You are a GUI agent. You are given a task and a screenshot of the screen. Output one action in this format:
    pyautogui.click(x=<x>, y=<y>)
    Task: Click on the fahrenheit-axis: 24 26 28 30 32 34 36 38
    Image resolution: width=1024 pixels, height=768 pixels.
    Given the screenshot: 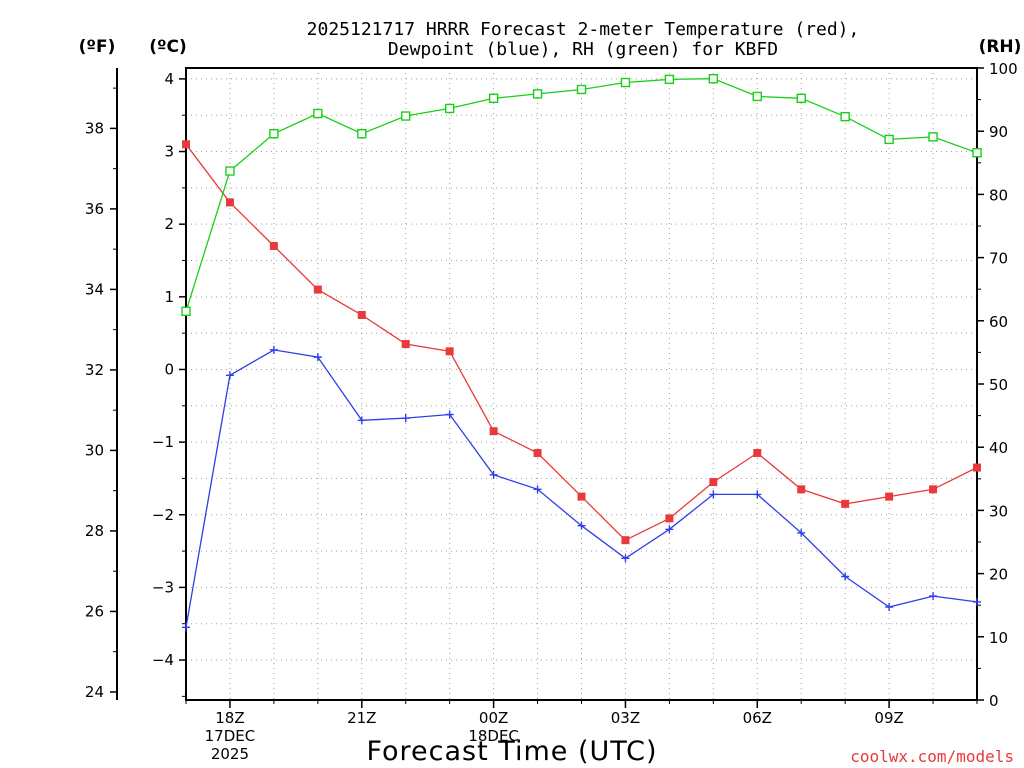 What is the action you would take?
    pyautogui.click(x=101, y=394)
    